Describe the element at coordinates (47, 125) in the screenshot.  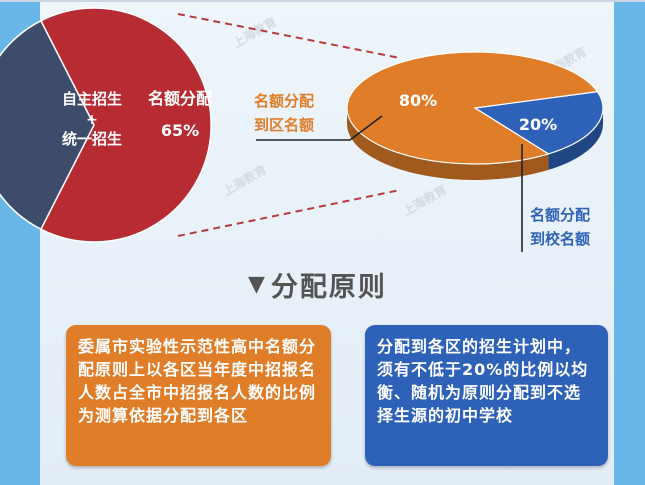
I see `pie1-slice-independent-unified` at that location.